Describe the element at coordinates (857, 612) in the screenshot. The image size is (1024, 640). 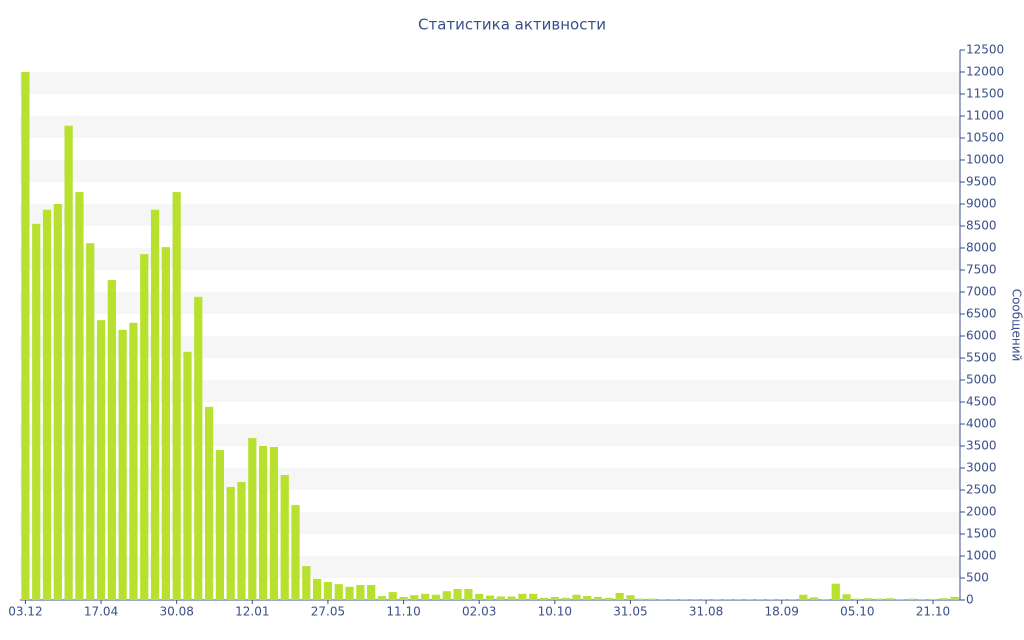
I see `x-tick-label: 05.10` at that location.